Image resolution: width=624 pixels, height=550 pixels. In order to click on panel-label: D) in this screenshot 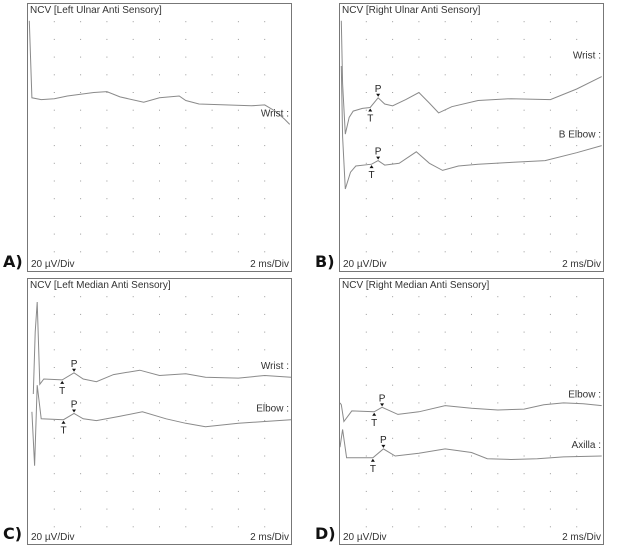, I will do `click(325, 533)`.